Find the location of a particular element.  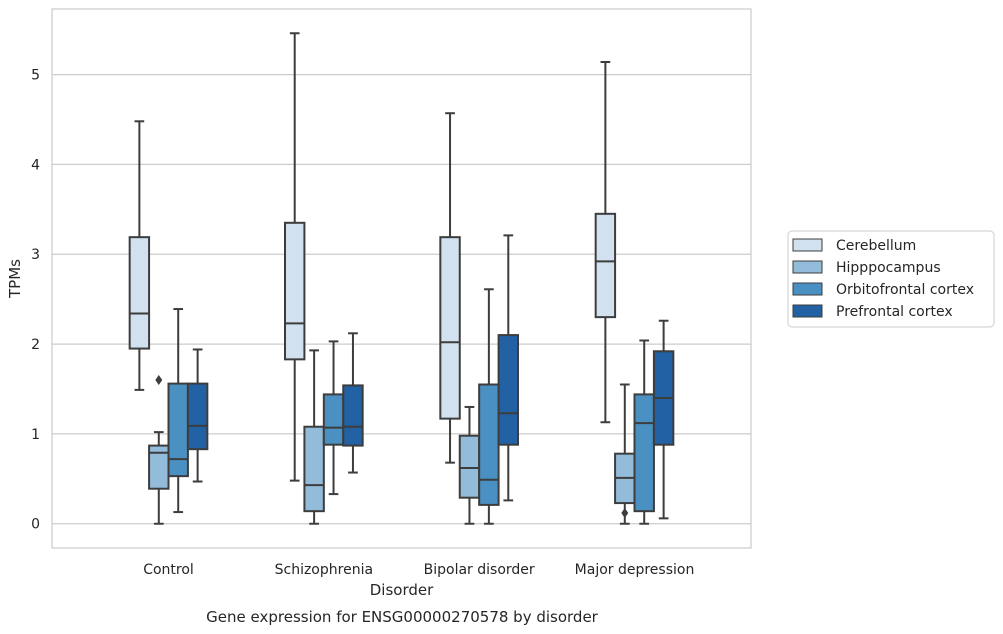

legend-label: Cerebellum is located at coordinates (876, 246).